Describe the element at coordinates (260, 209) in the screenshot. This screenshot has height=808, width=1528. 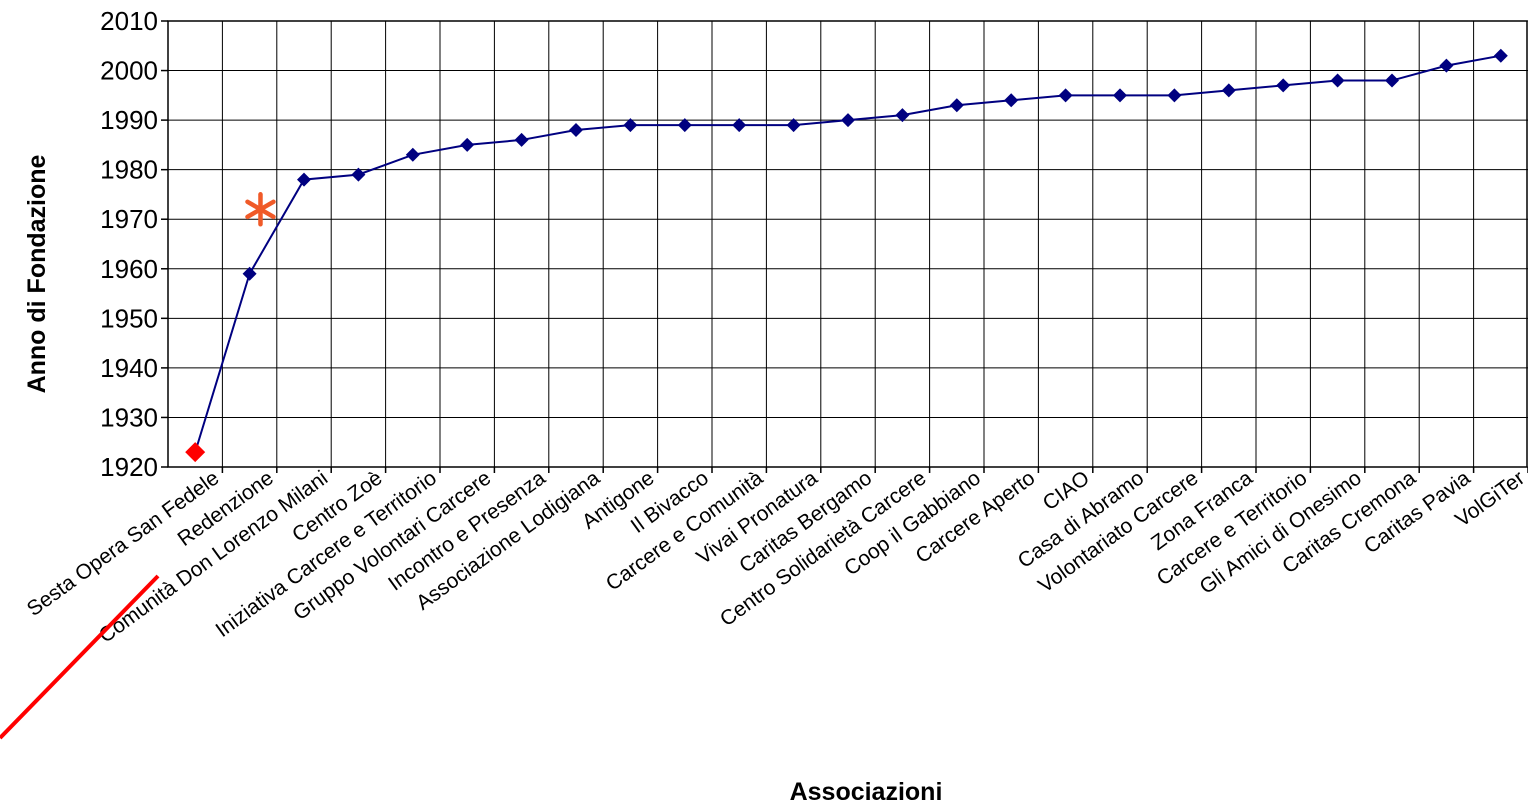
I see `asterisk-annotation` at that location.